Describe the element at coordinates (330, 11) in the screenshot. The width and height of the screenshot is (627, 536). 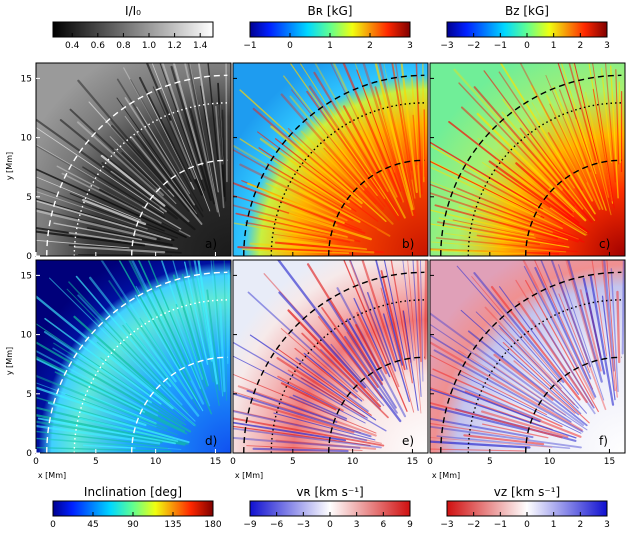
I see `colorbar-top-2-title: Bʀ [kG]` at that location.